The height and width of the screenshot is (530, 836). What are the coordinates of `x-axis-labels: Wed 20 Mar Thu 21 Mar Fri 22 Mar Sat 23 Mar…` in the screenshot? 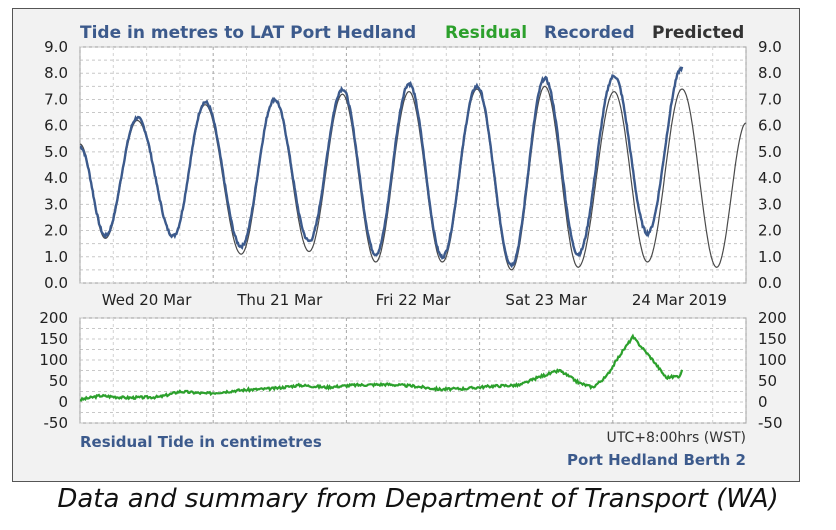 It's located at (414, 300).